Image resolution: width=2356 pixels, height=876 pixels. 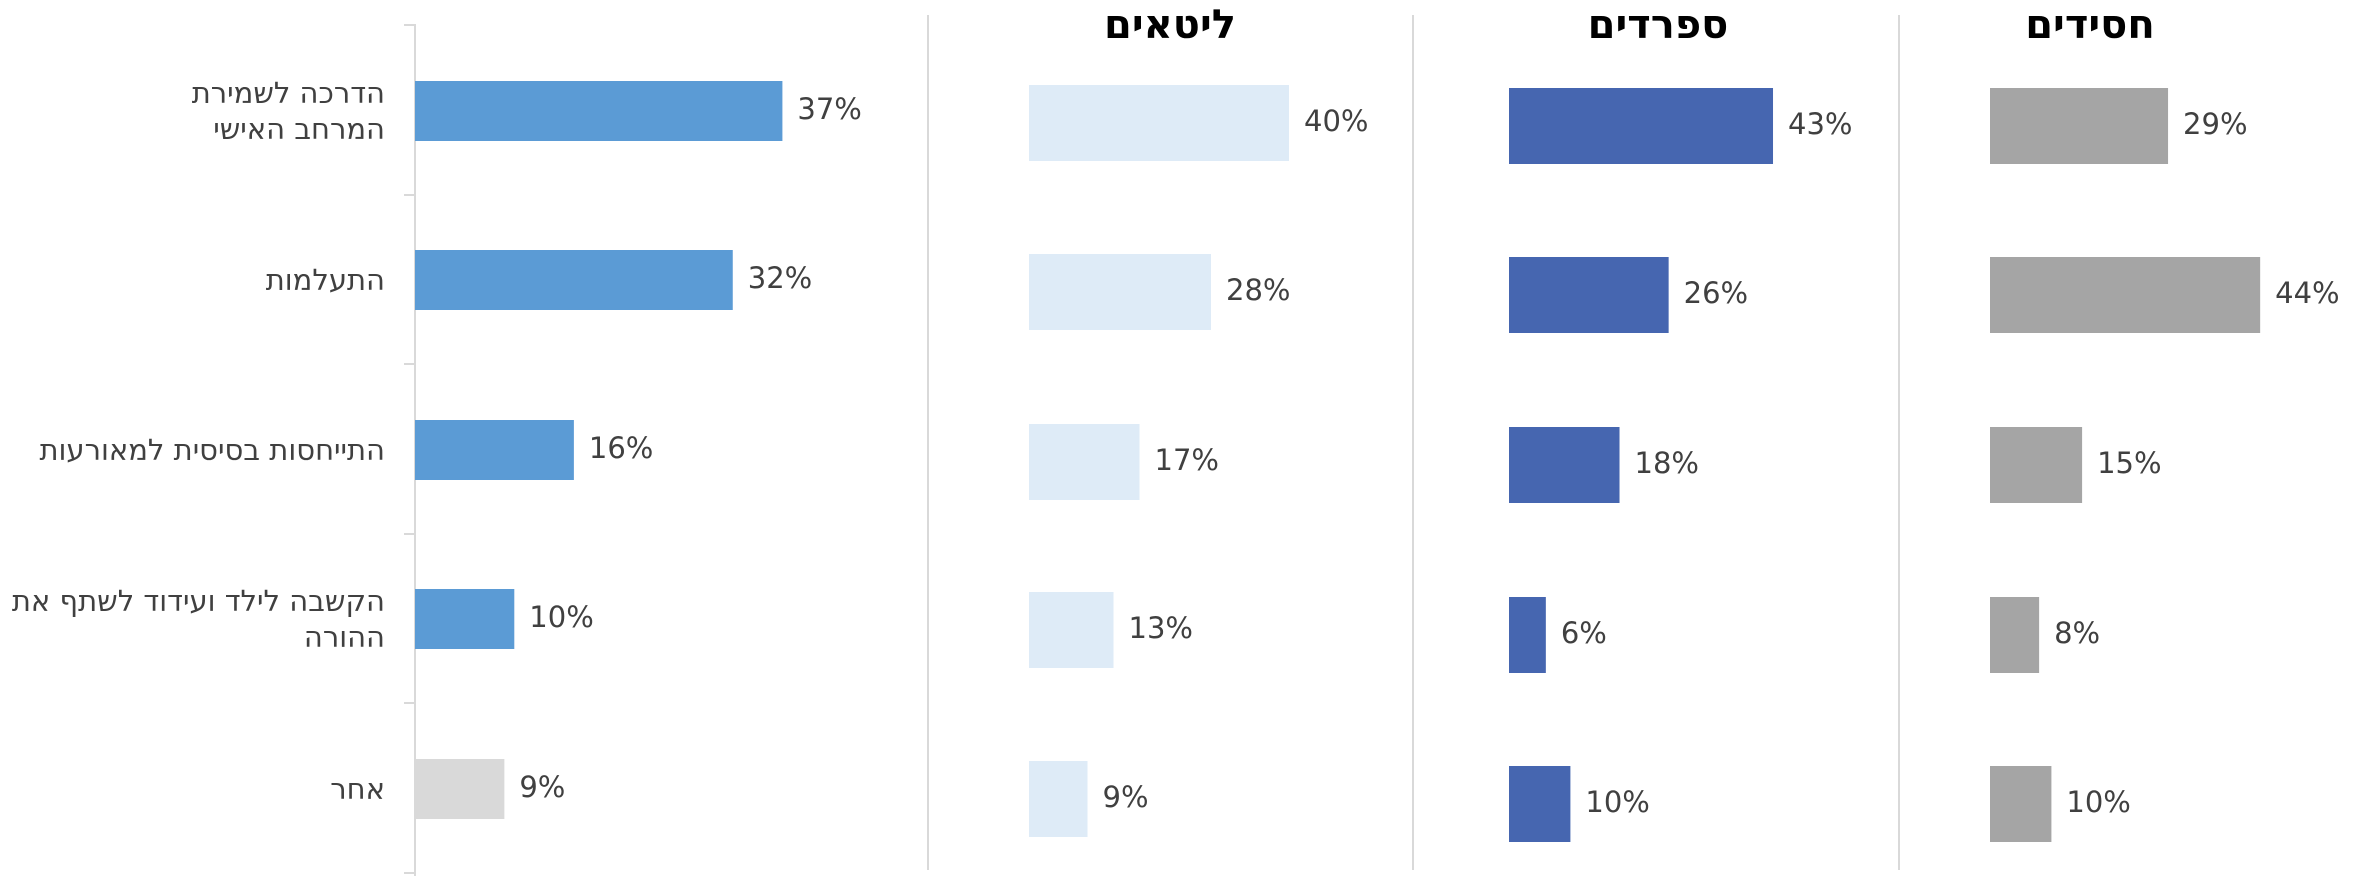 What do you see at coordinates (357, 789) in the screenshot?
I see `category-label: אחר` at bounding box center [357, 789].